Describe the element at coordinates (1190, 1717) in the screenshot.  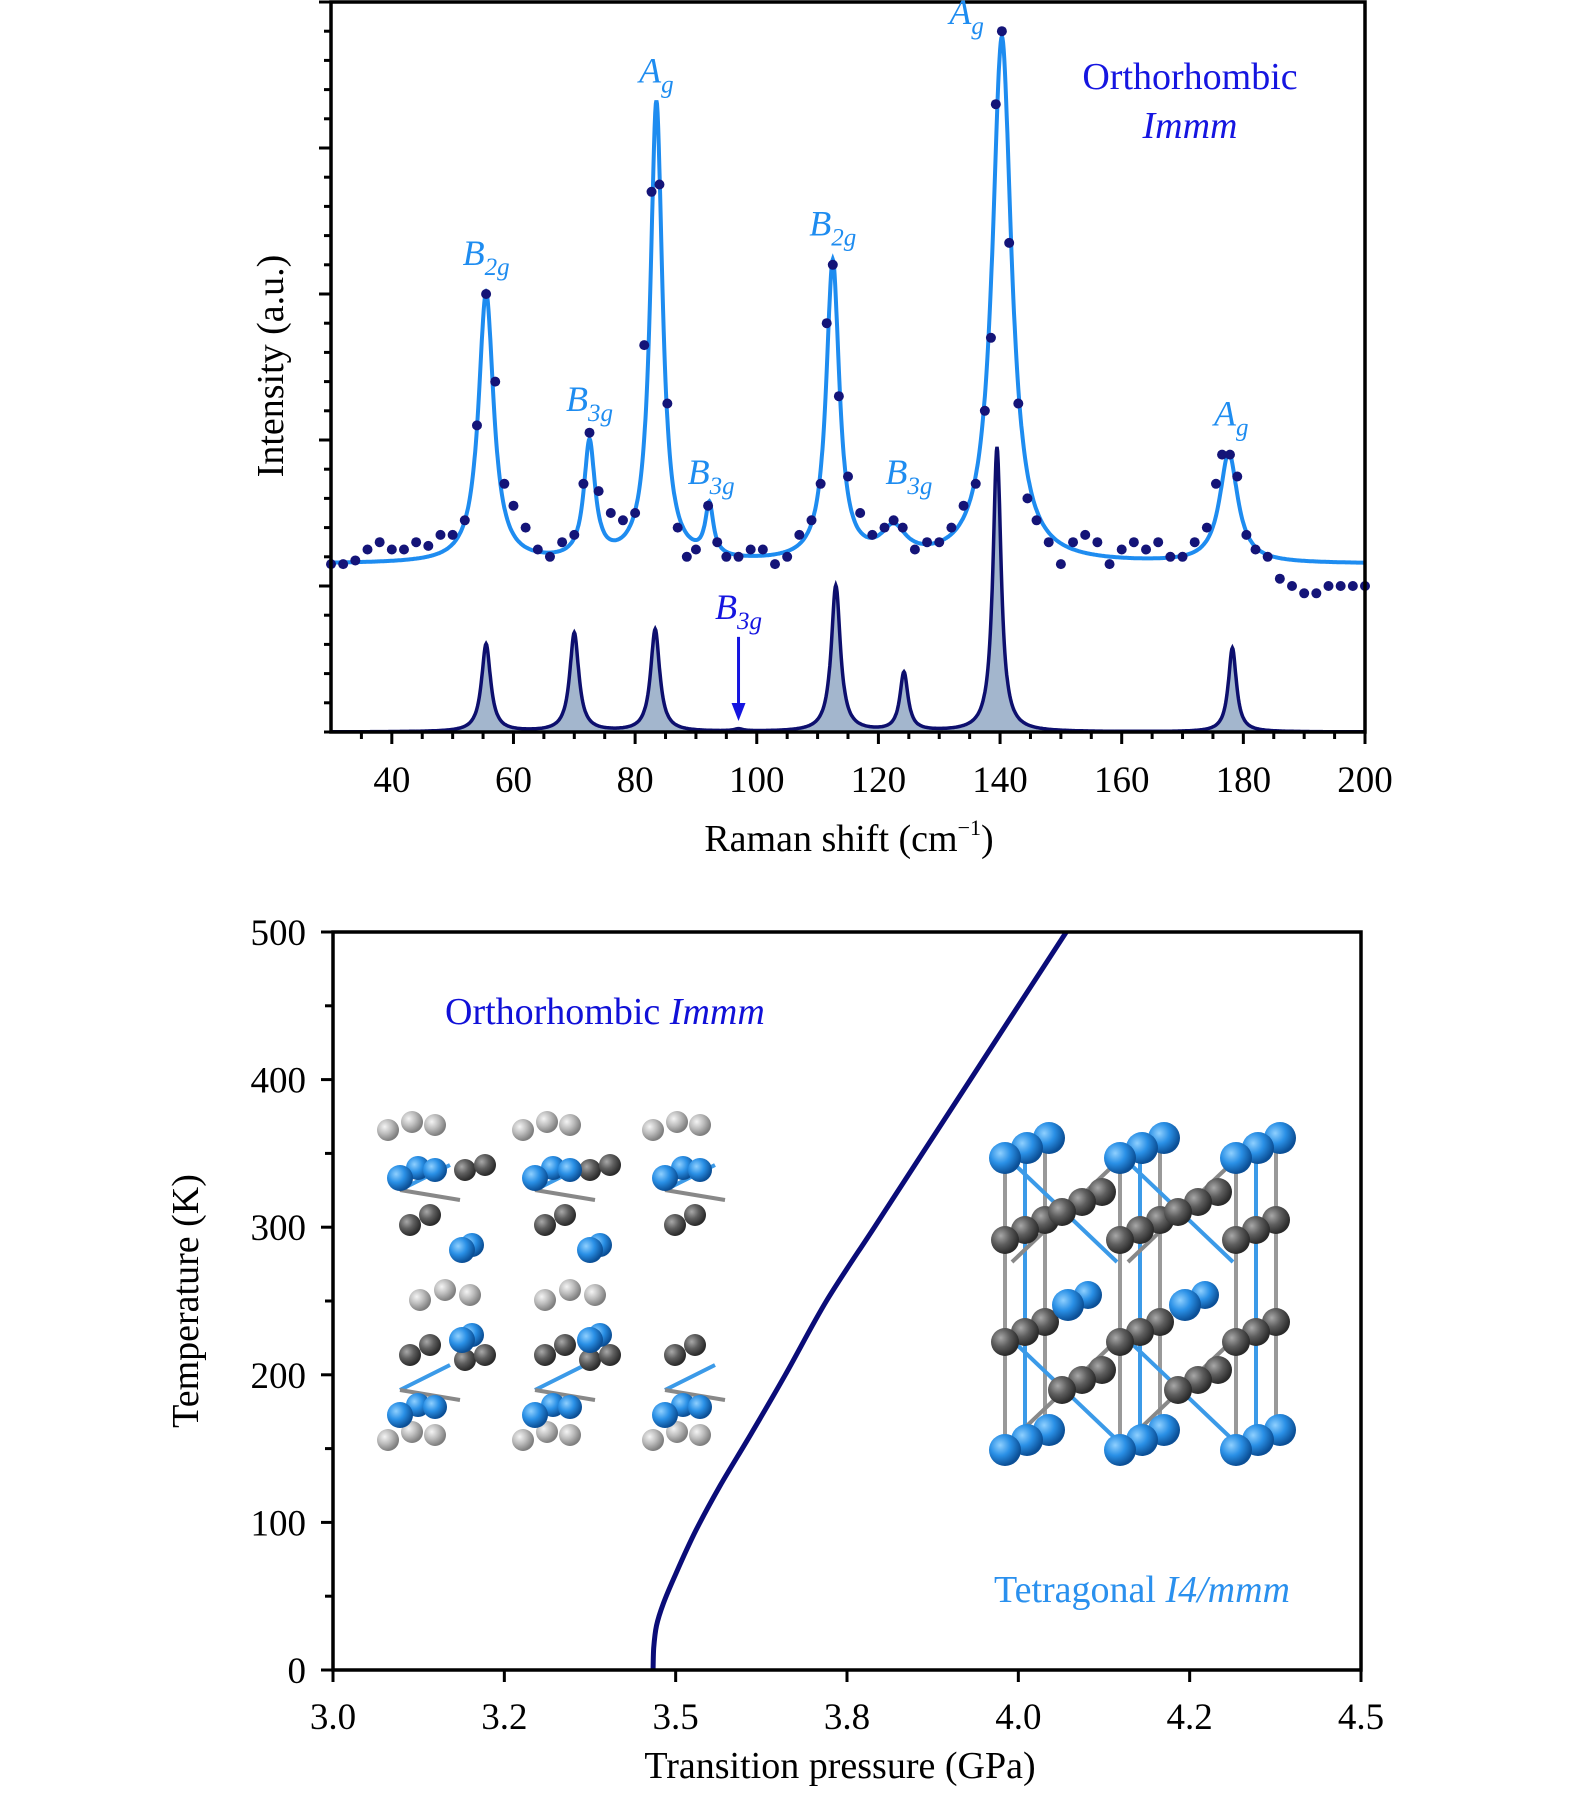
I see `x-tick-label: 4.2` at that location.